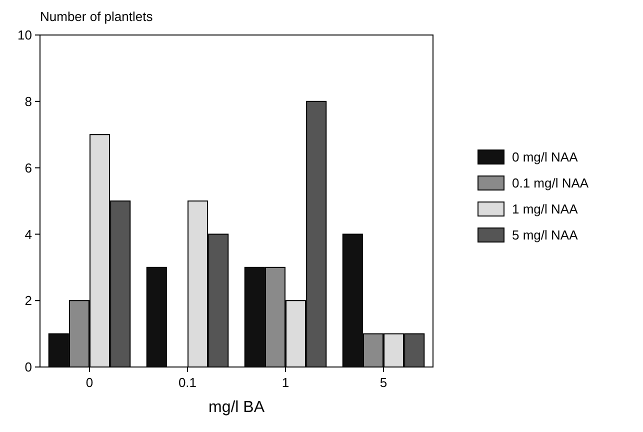 The width and height of the screenshot is (643, 432). I want to click on y-tick-label: 10, so click(25, 35).